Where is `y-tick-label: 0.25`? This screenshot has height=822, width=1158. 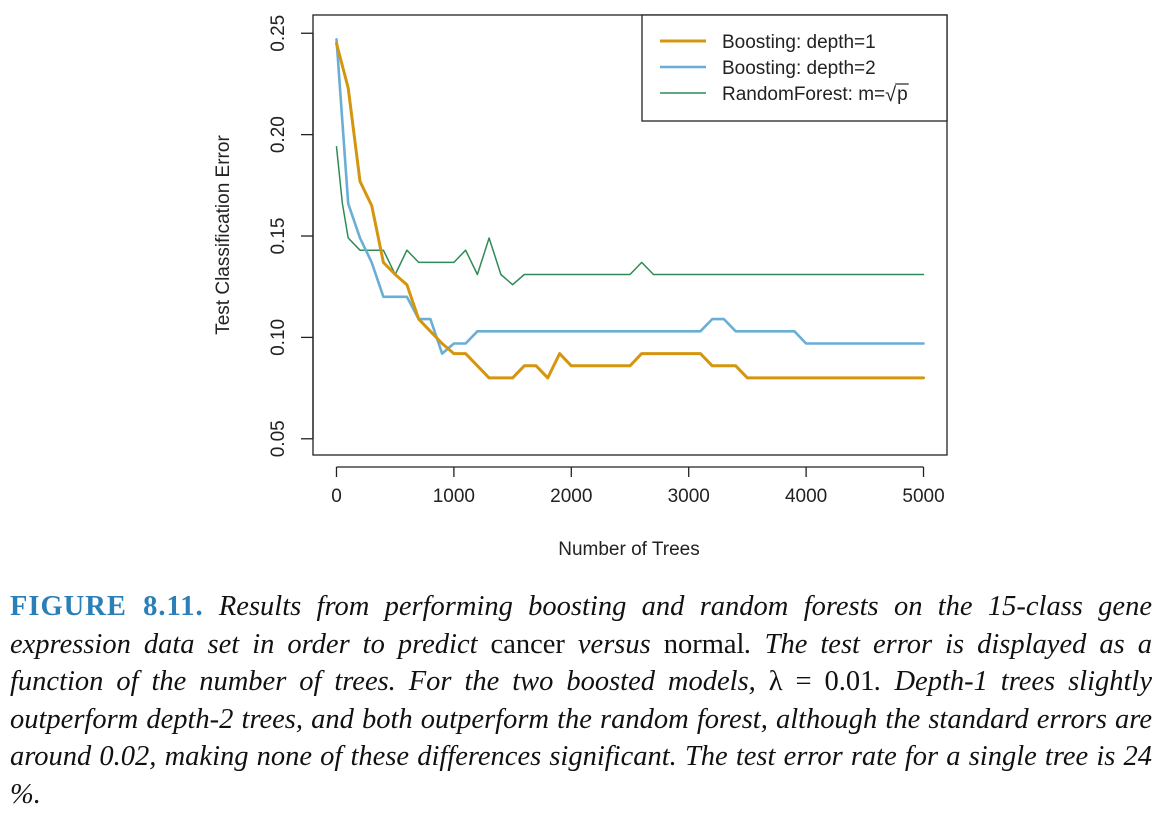 y-tick-label: 0.25 is located at coordinates (278, 33).